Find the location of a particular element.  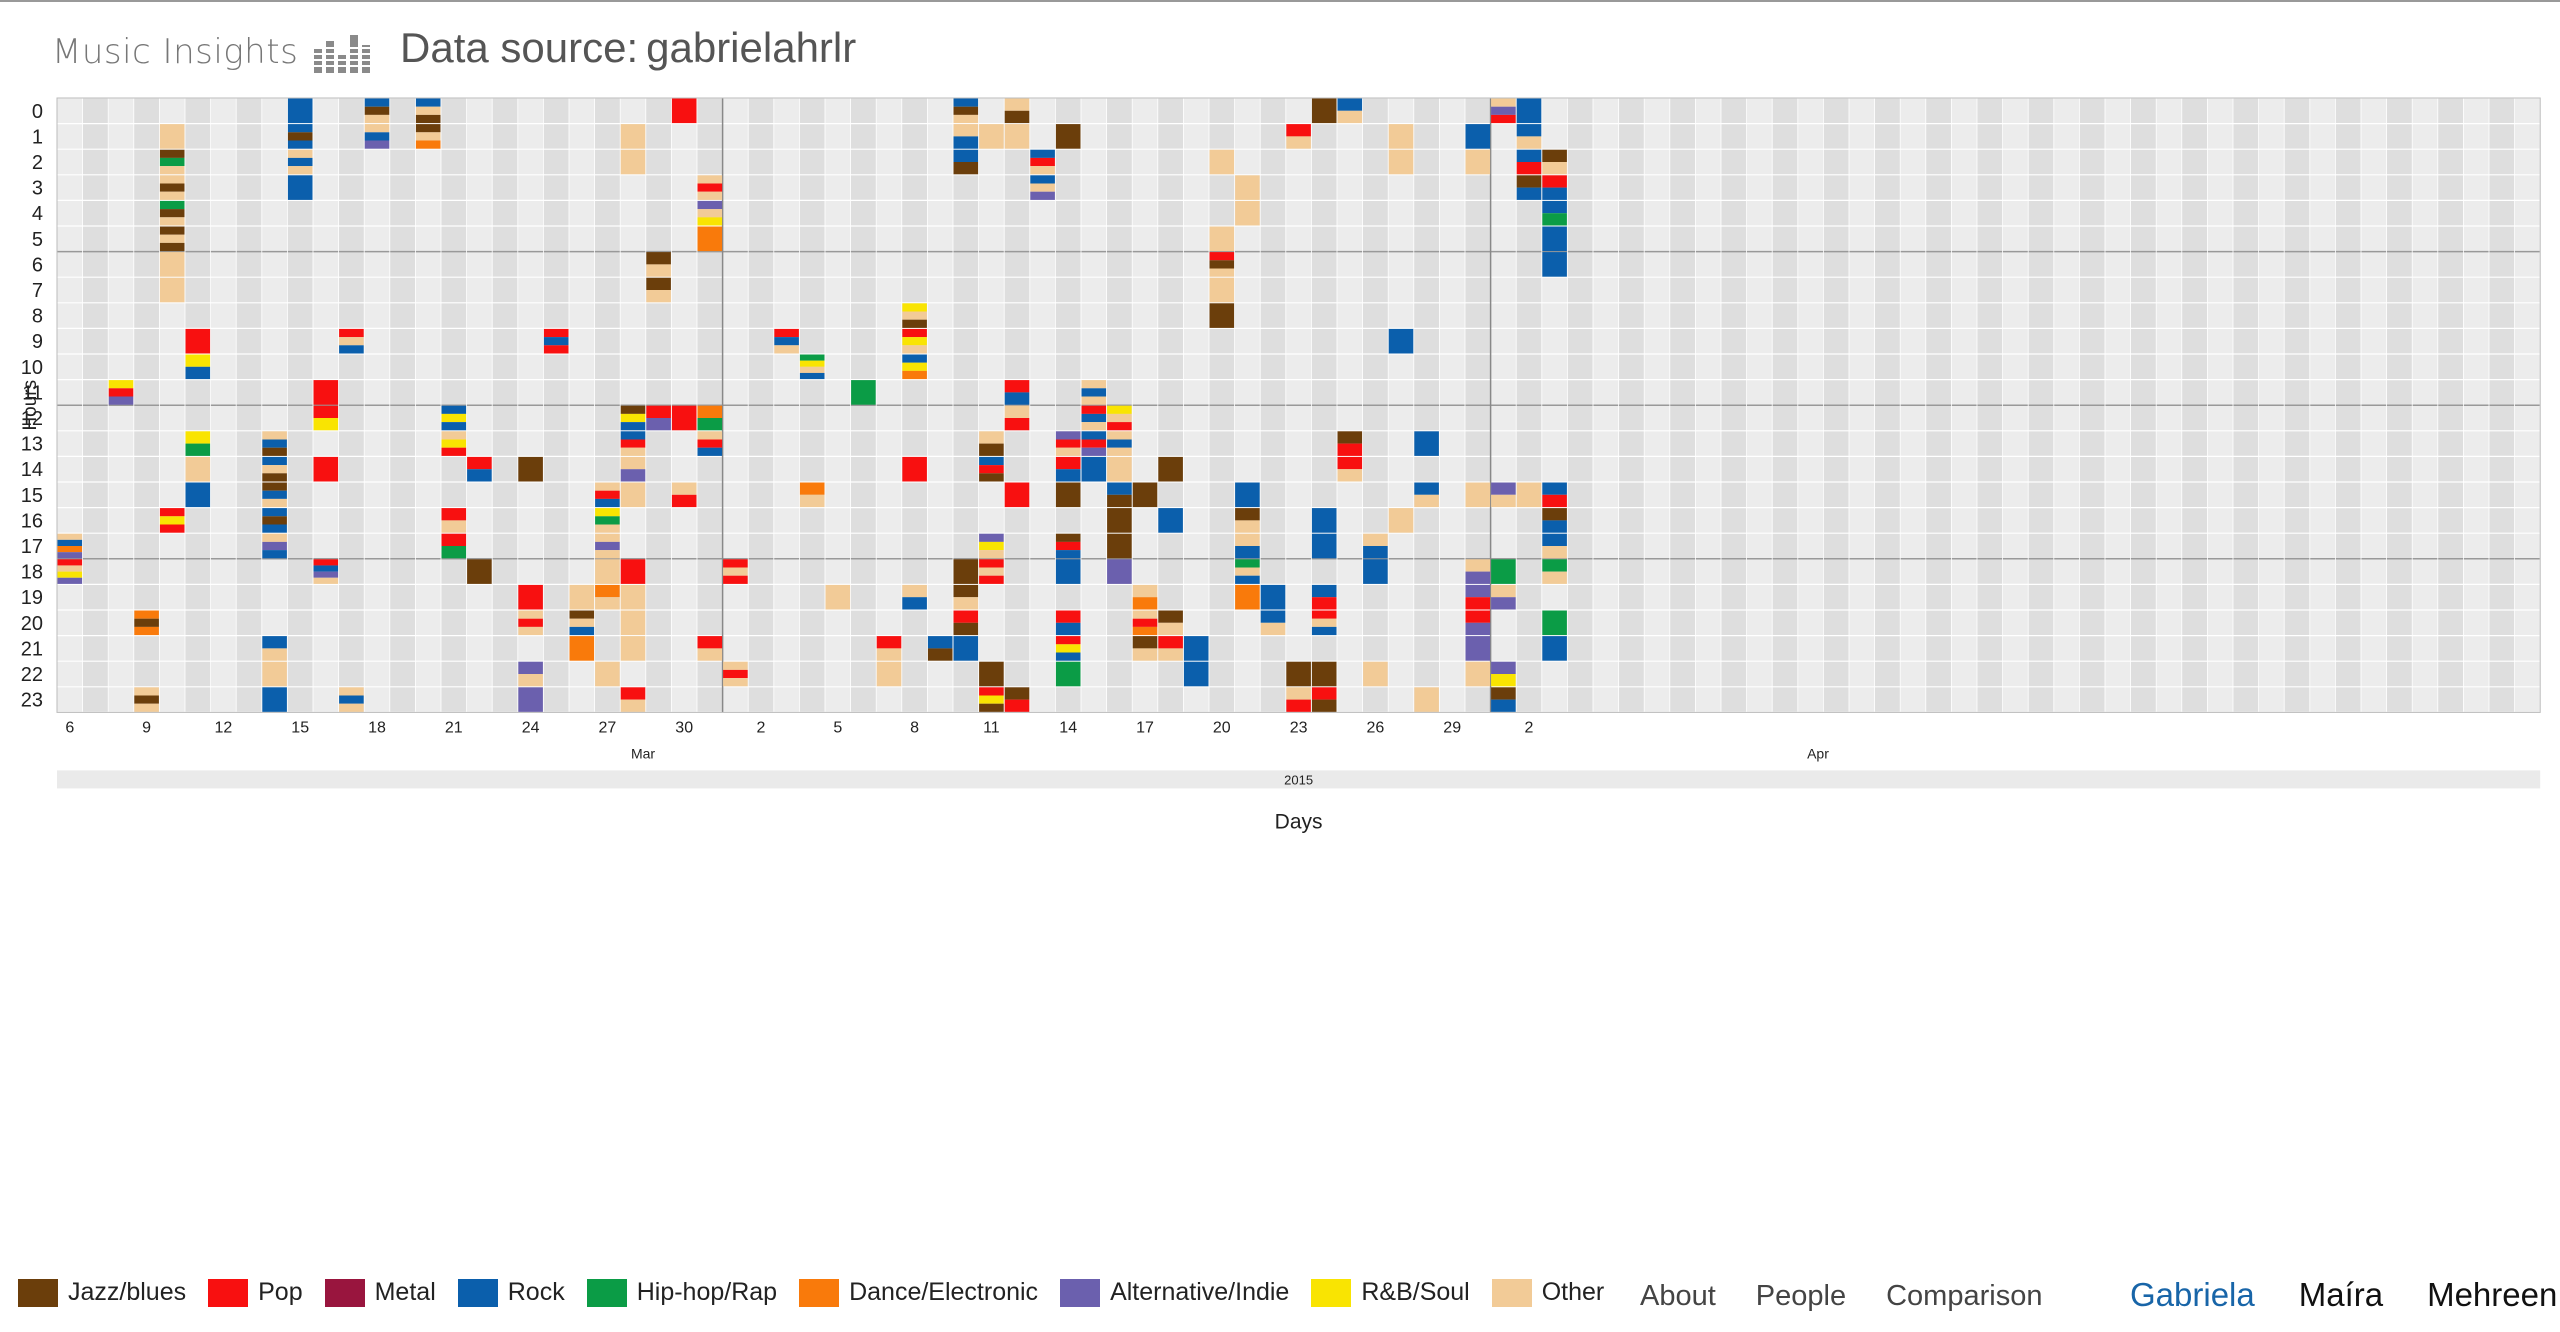

x-tick-label: 23 is located at coordinates (1299, 727).